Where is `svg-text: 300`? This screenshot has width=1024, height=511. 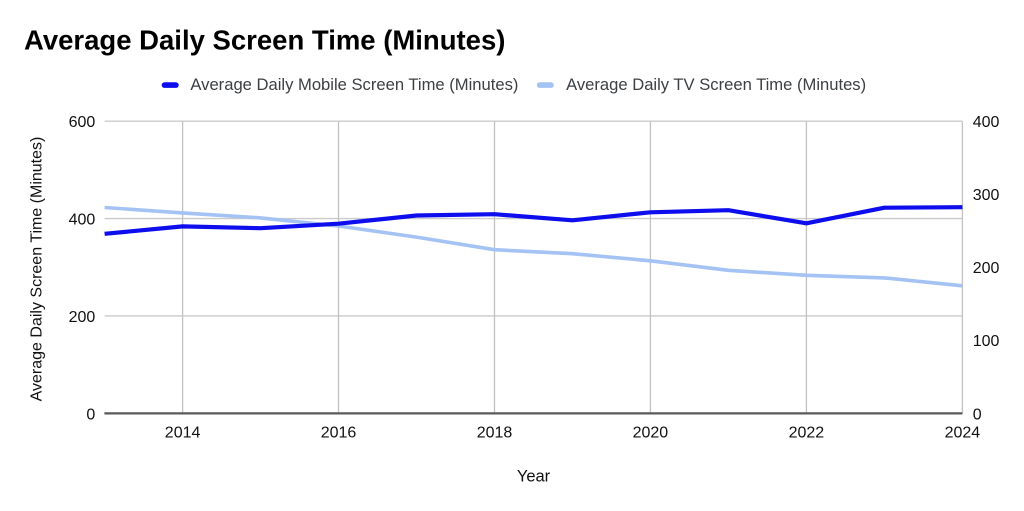
svg-text: 300 is located at coordinates (986, 195).